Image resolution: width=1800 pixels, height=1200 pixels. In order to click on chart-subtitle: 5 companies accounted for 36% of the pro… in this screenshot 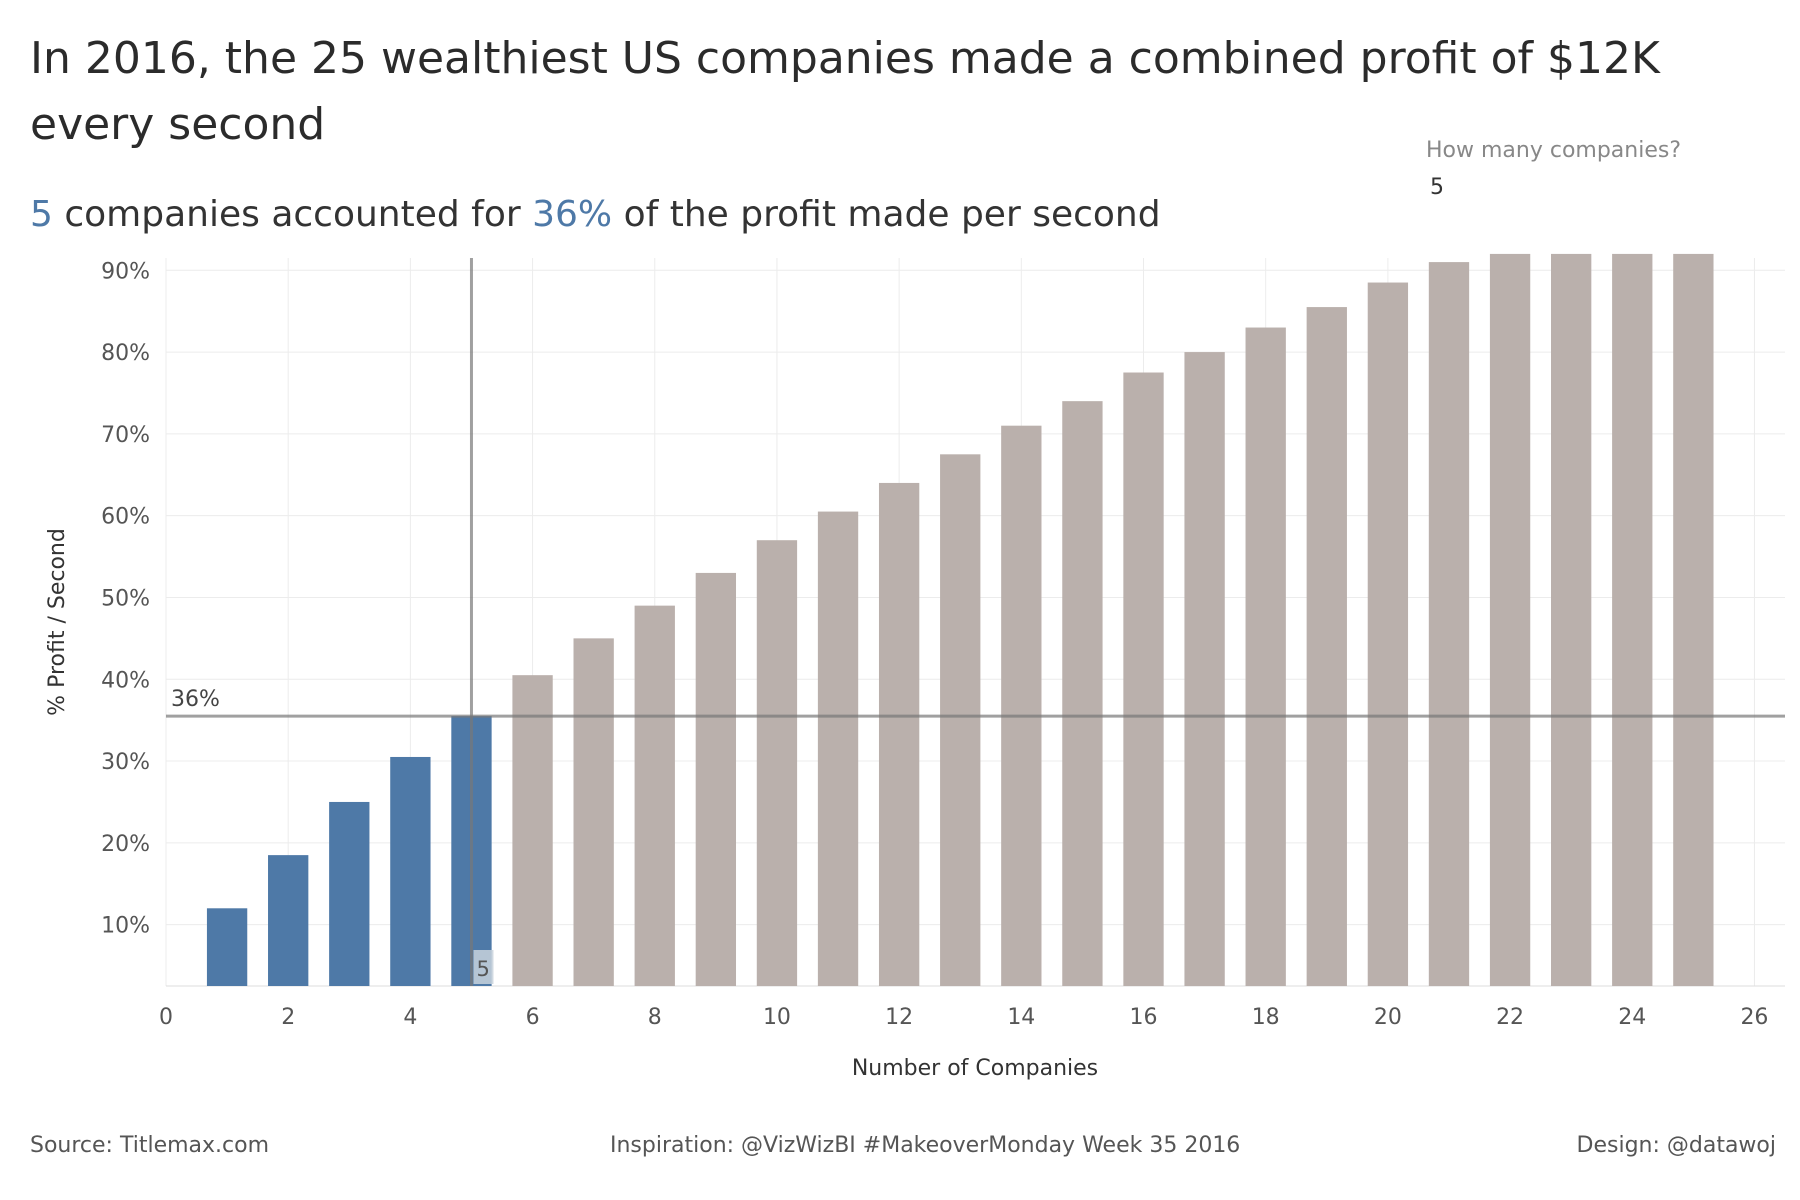, I will do `click(595, 215)`.